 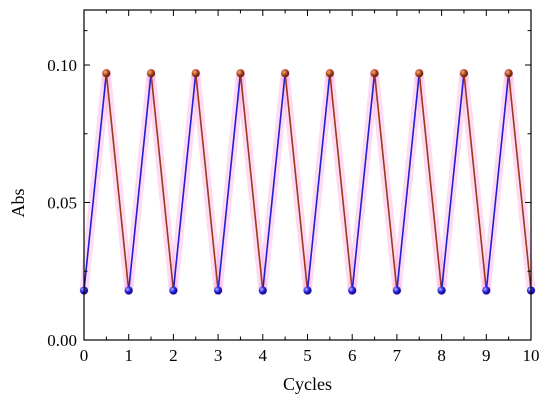 What do you see at coordinates (218, 355) in the screenshot?
I see `x-tick-label: 3` at bounding box center [218, 355].